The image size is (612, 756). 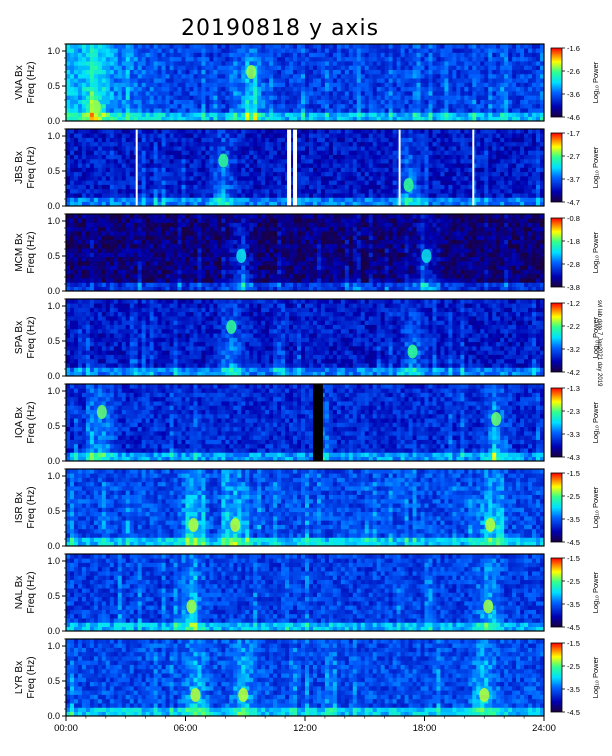 I want to click on colorbar-tick-label: -2.8, so click(x=573, y=264).